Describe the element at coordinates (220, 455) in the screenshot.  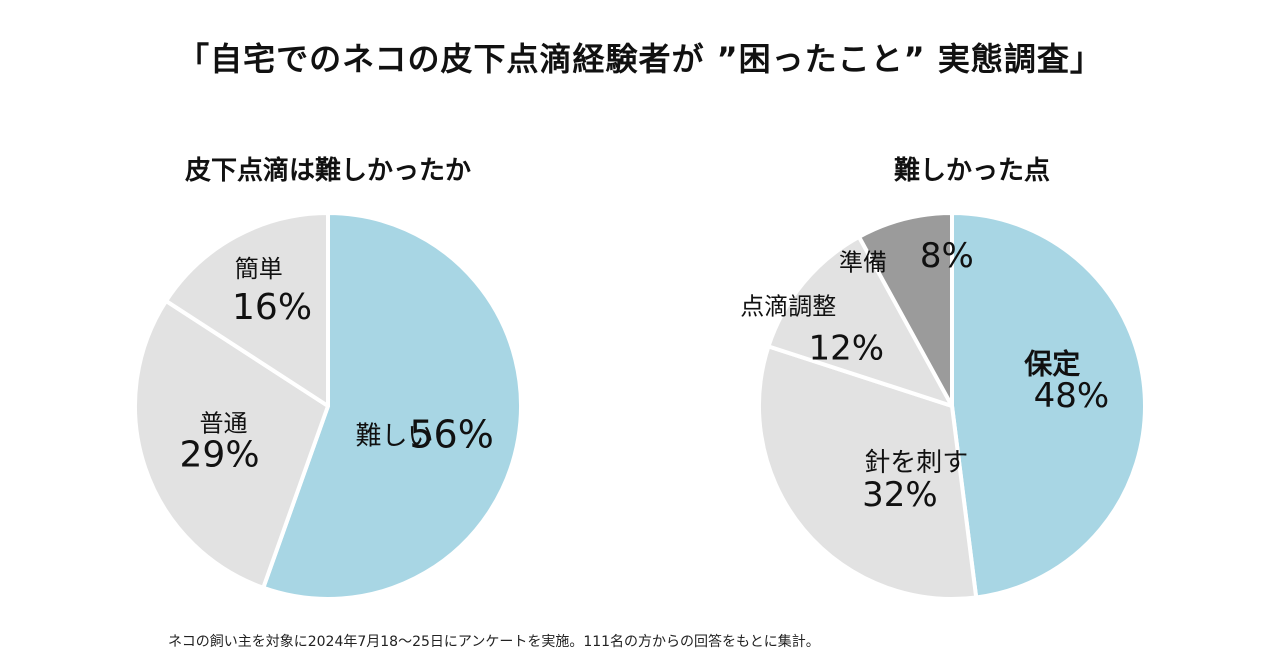
I see `slice-value-label-0-1: 29%` at that location.